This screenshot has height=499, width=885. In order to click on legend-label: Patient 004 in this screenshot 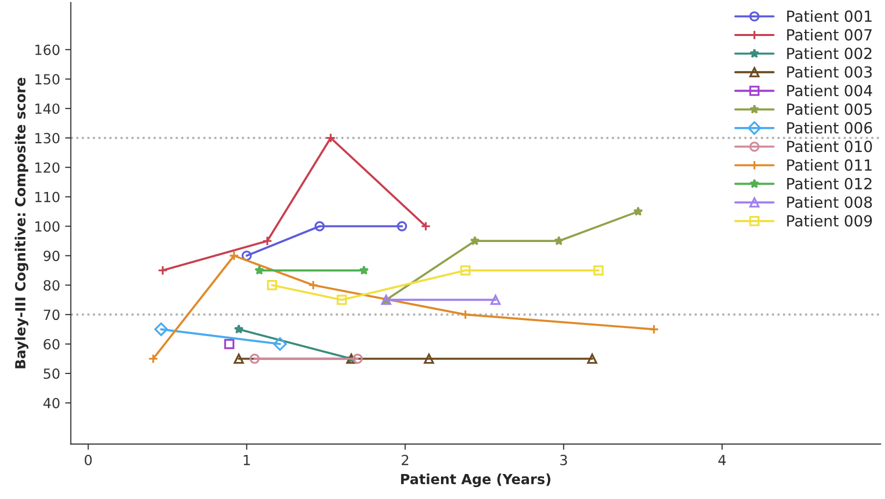, I will do `click(829, 90)`.